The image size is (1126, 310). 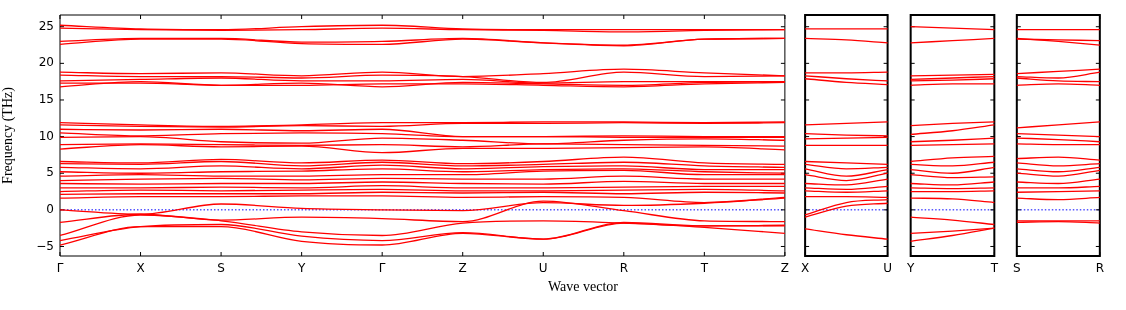 What do you see at coordinates (50, 172) in the screenshot?
I see `y-tick-label: 5` at bounding box center [50, 172].